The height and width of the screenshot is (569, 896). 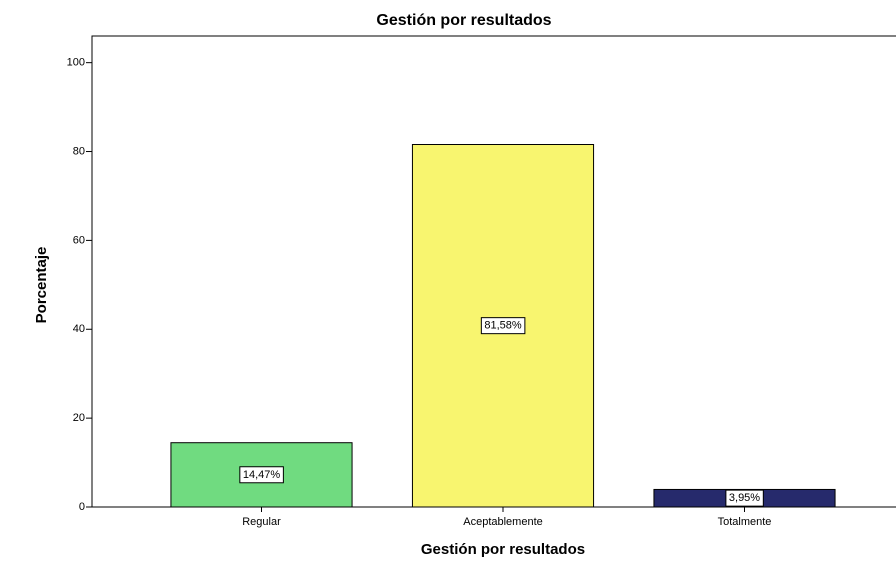 What do you see at coordinates (261, 522) in the screenshot?
I see `x-tick-label: Regular` at bounding box center [261, 522].